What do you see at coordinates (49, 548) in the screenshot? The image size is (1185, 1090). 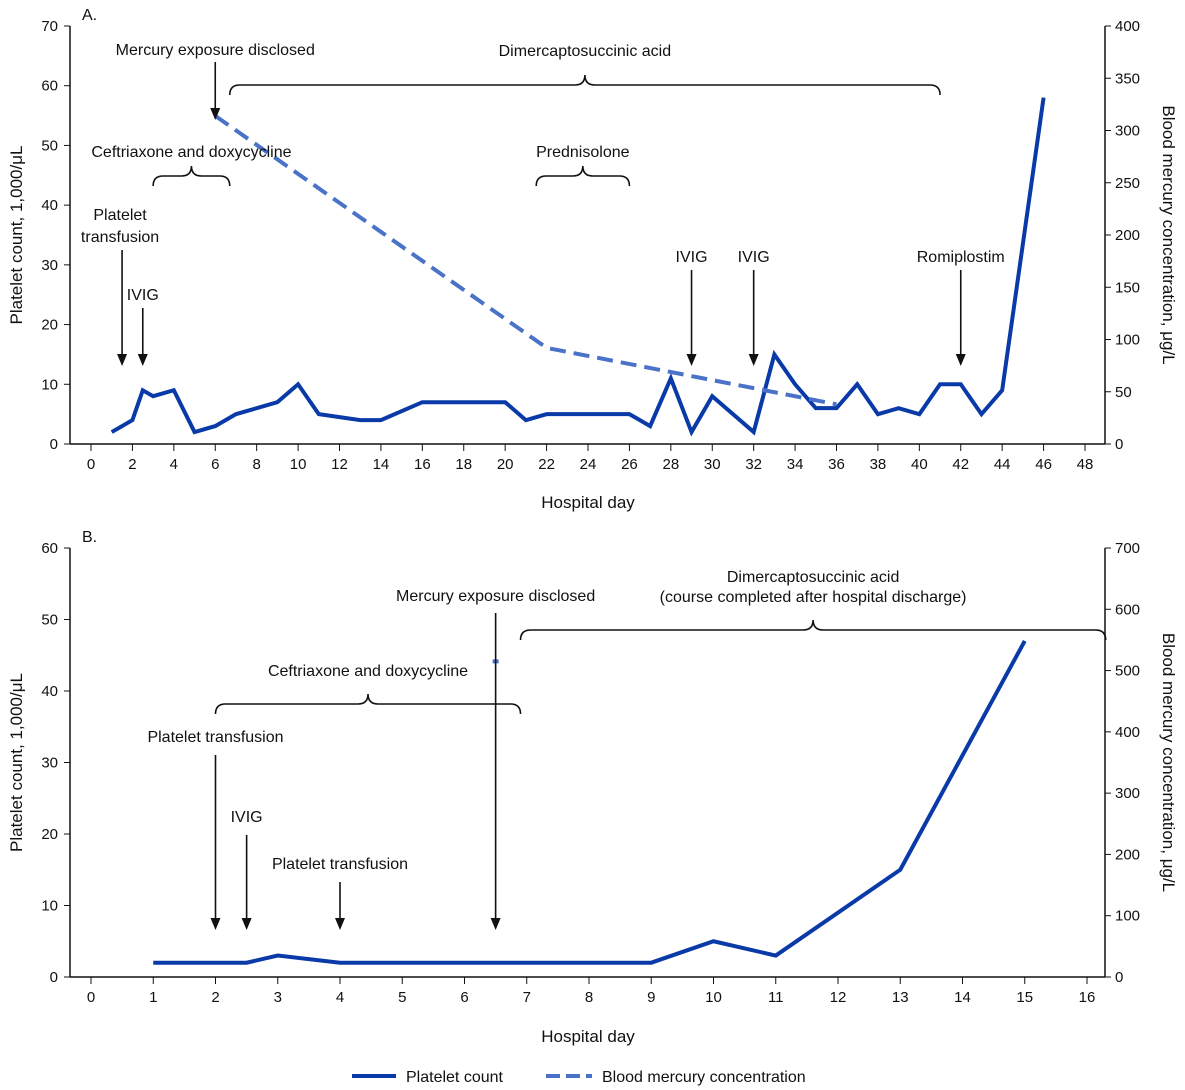 I see `y-tick-label: 60` at bounding box center [49, 548].